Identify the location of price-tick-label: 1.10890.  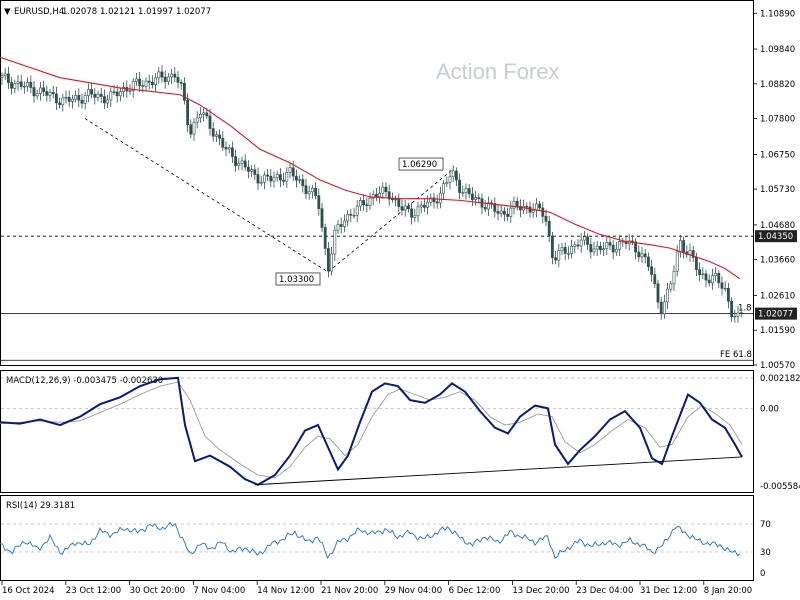
(777, 14).